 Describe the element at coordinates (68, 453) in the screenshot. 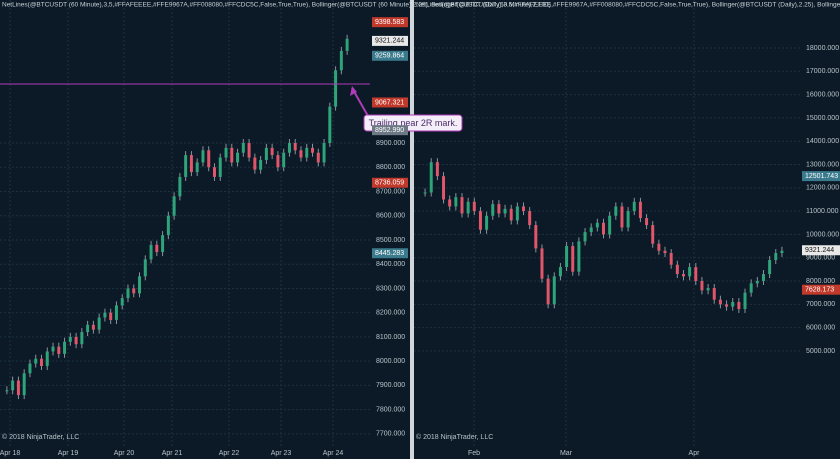

I see `x-label: Apr 19` at that location.